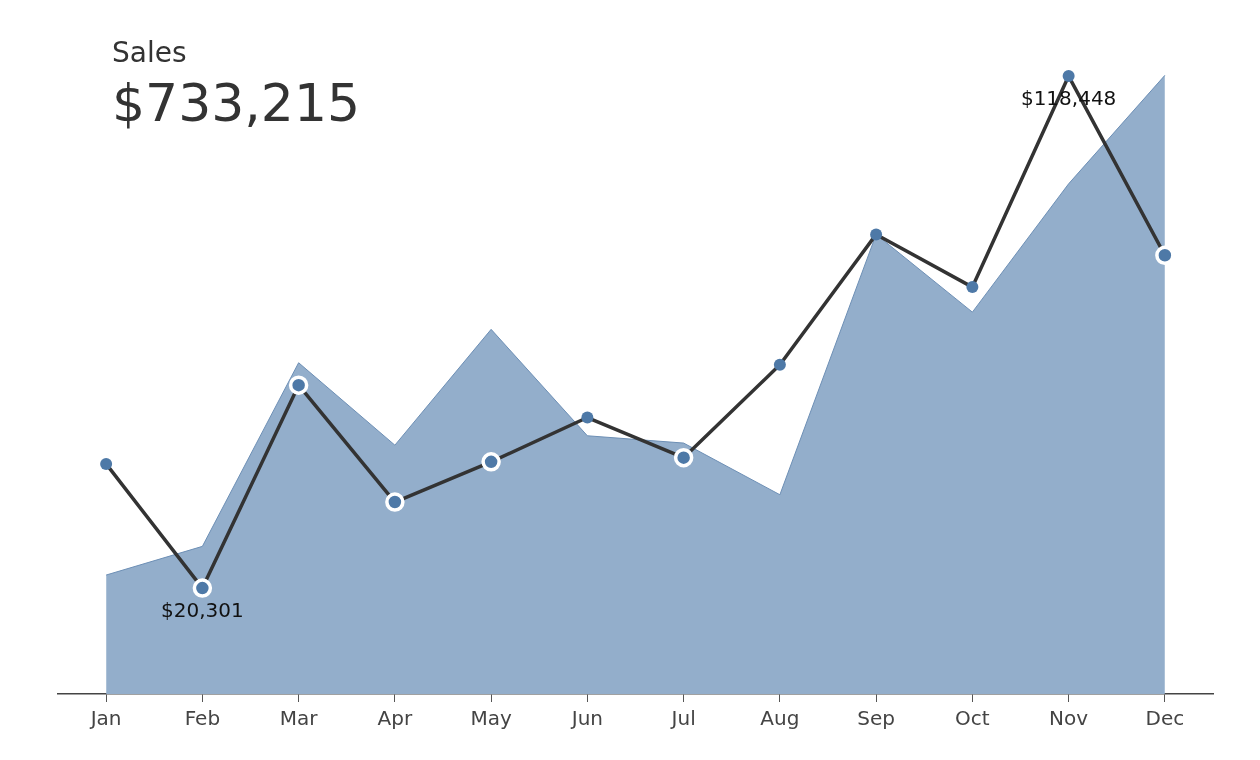 The width and height of the screenshot is (1260, 760). What do you see at coordinates (491, 718) in the screenshot?
I see `x-tick-label: May` at bounding box center [491, 718].